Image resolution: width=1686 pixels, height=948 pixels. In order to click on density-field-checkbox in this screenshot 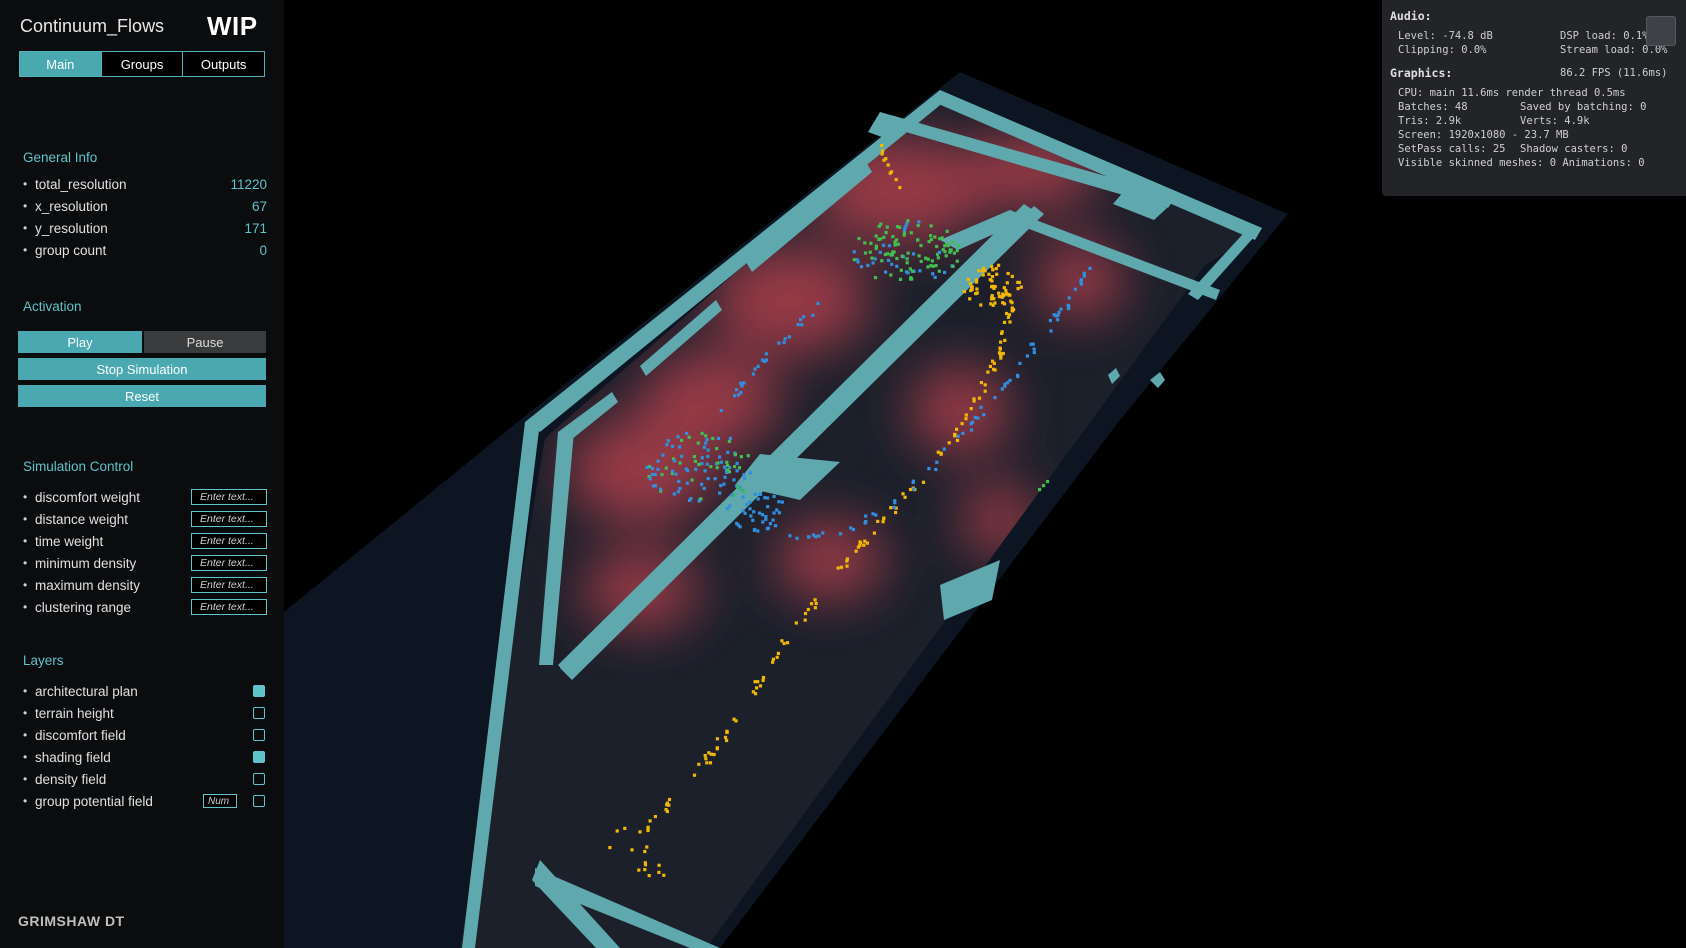, I will do `click(259, 779)`.